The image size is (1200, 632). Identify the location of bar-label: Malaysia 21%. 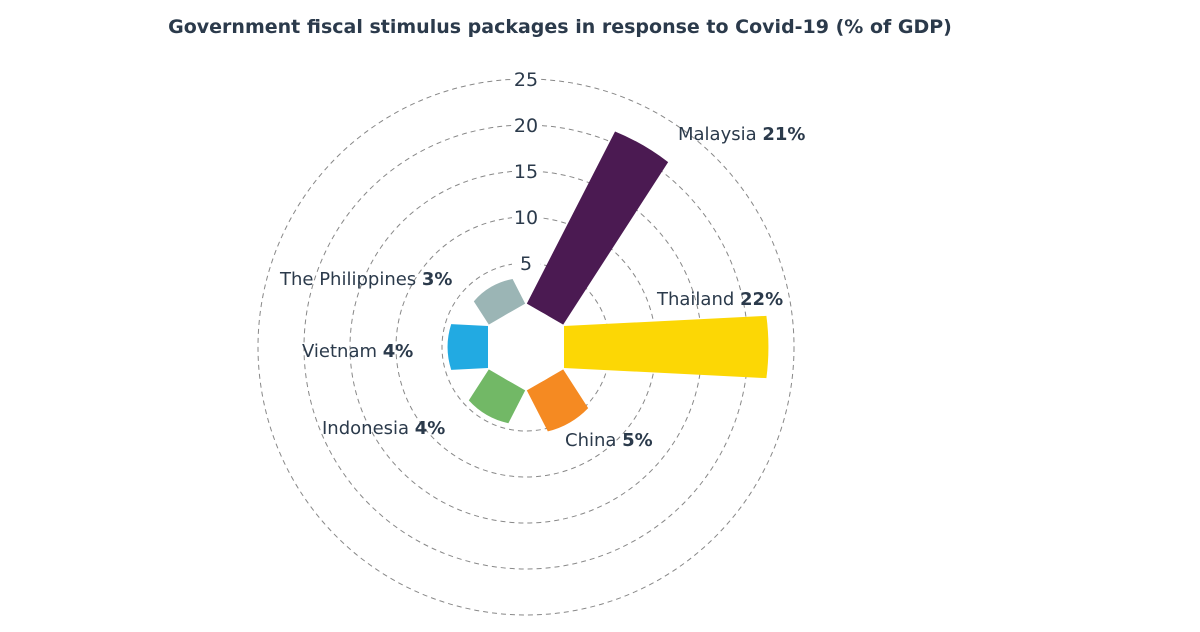
(741, 134).